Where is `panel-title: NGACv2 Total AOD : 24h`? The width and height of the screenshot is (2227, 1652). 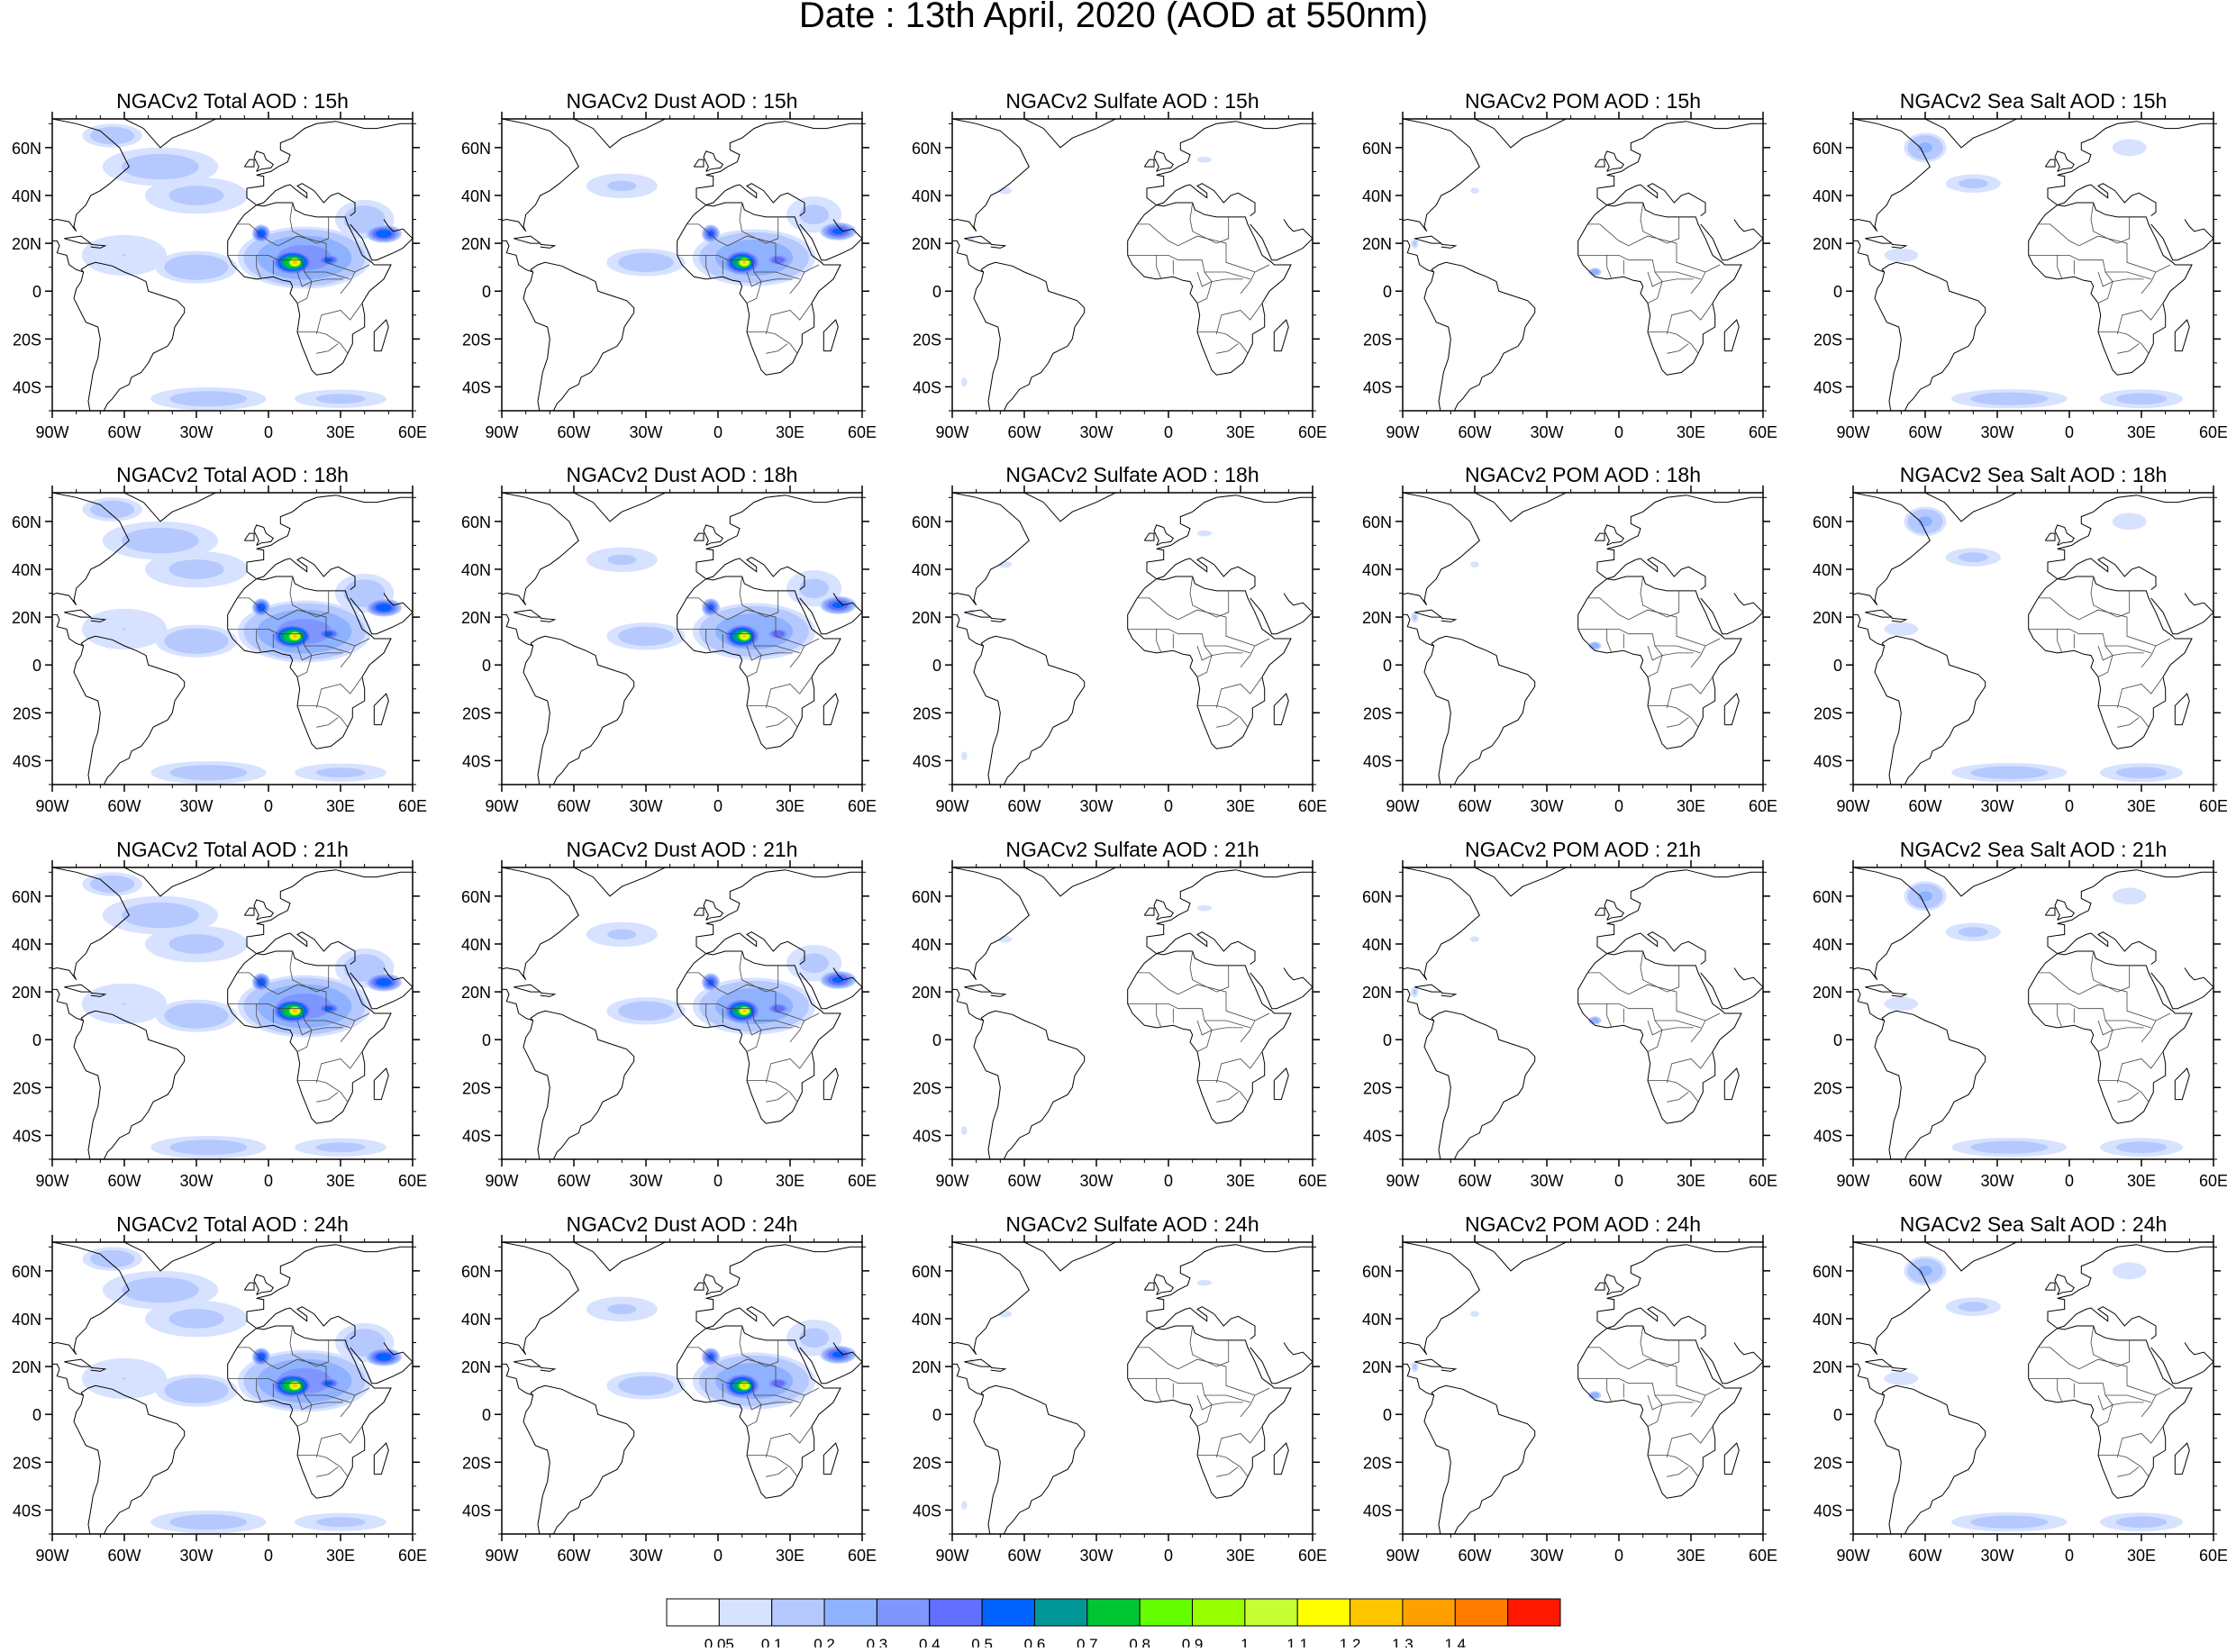
panel-title: NGACv2 Total AOD : 24h is located at coordinates (232, 1224).